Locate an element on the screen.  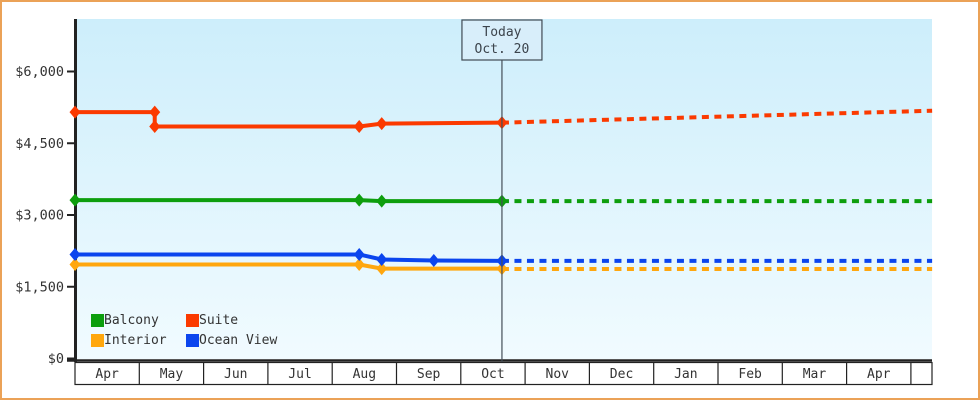
legend-item-interior: Interior is located at coordinates (138, 340).